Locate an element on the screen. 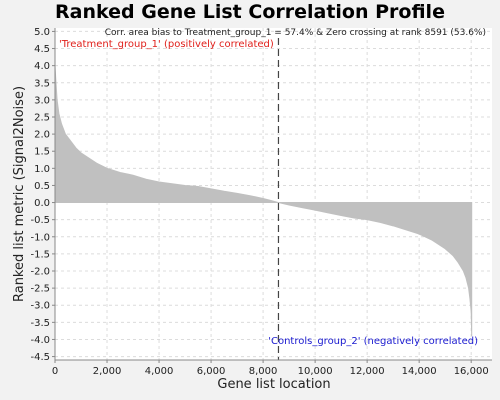  y-tick-label: -3.5 is located at coordinates (40, 323).